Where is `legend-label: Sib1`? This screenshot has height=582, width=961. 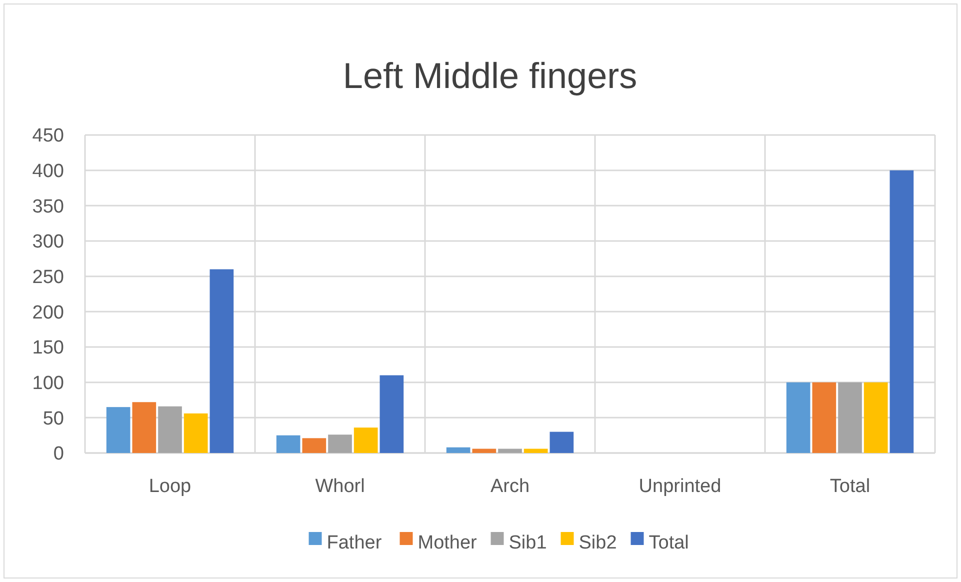
legend-label: Sib1 is located at coordinates (527, 543).